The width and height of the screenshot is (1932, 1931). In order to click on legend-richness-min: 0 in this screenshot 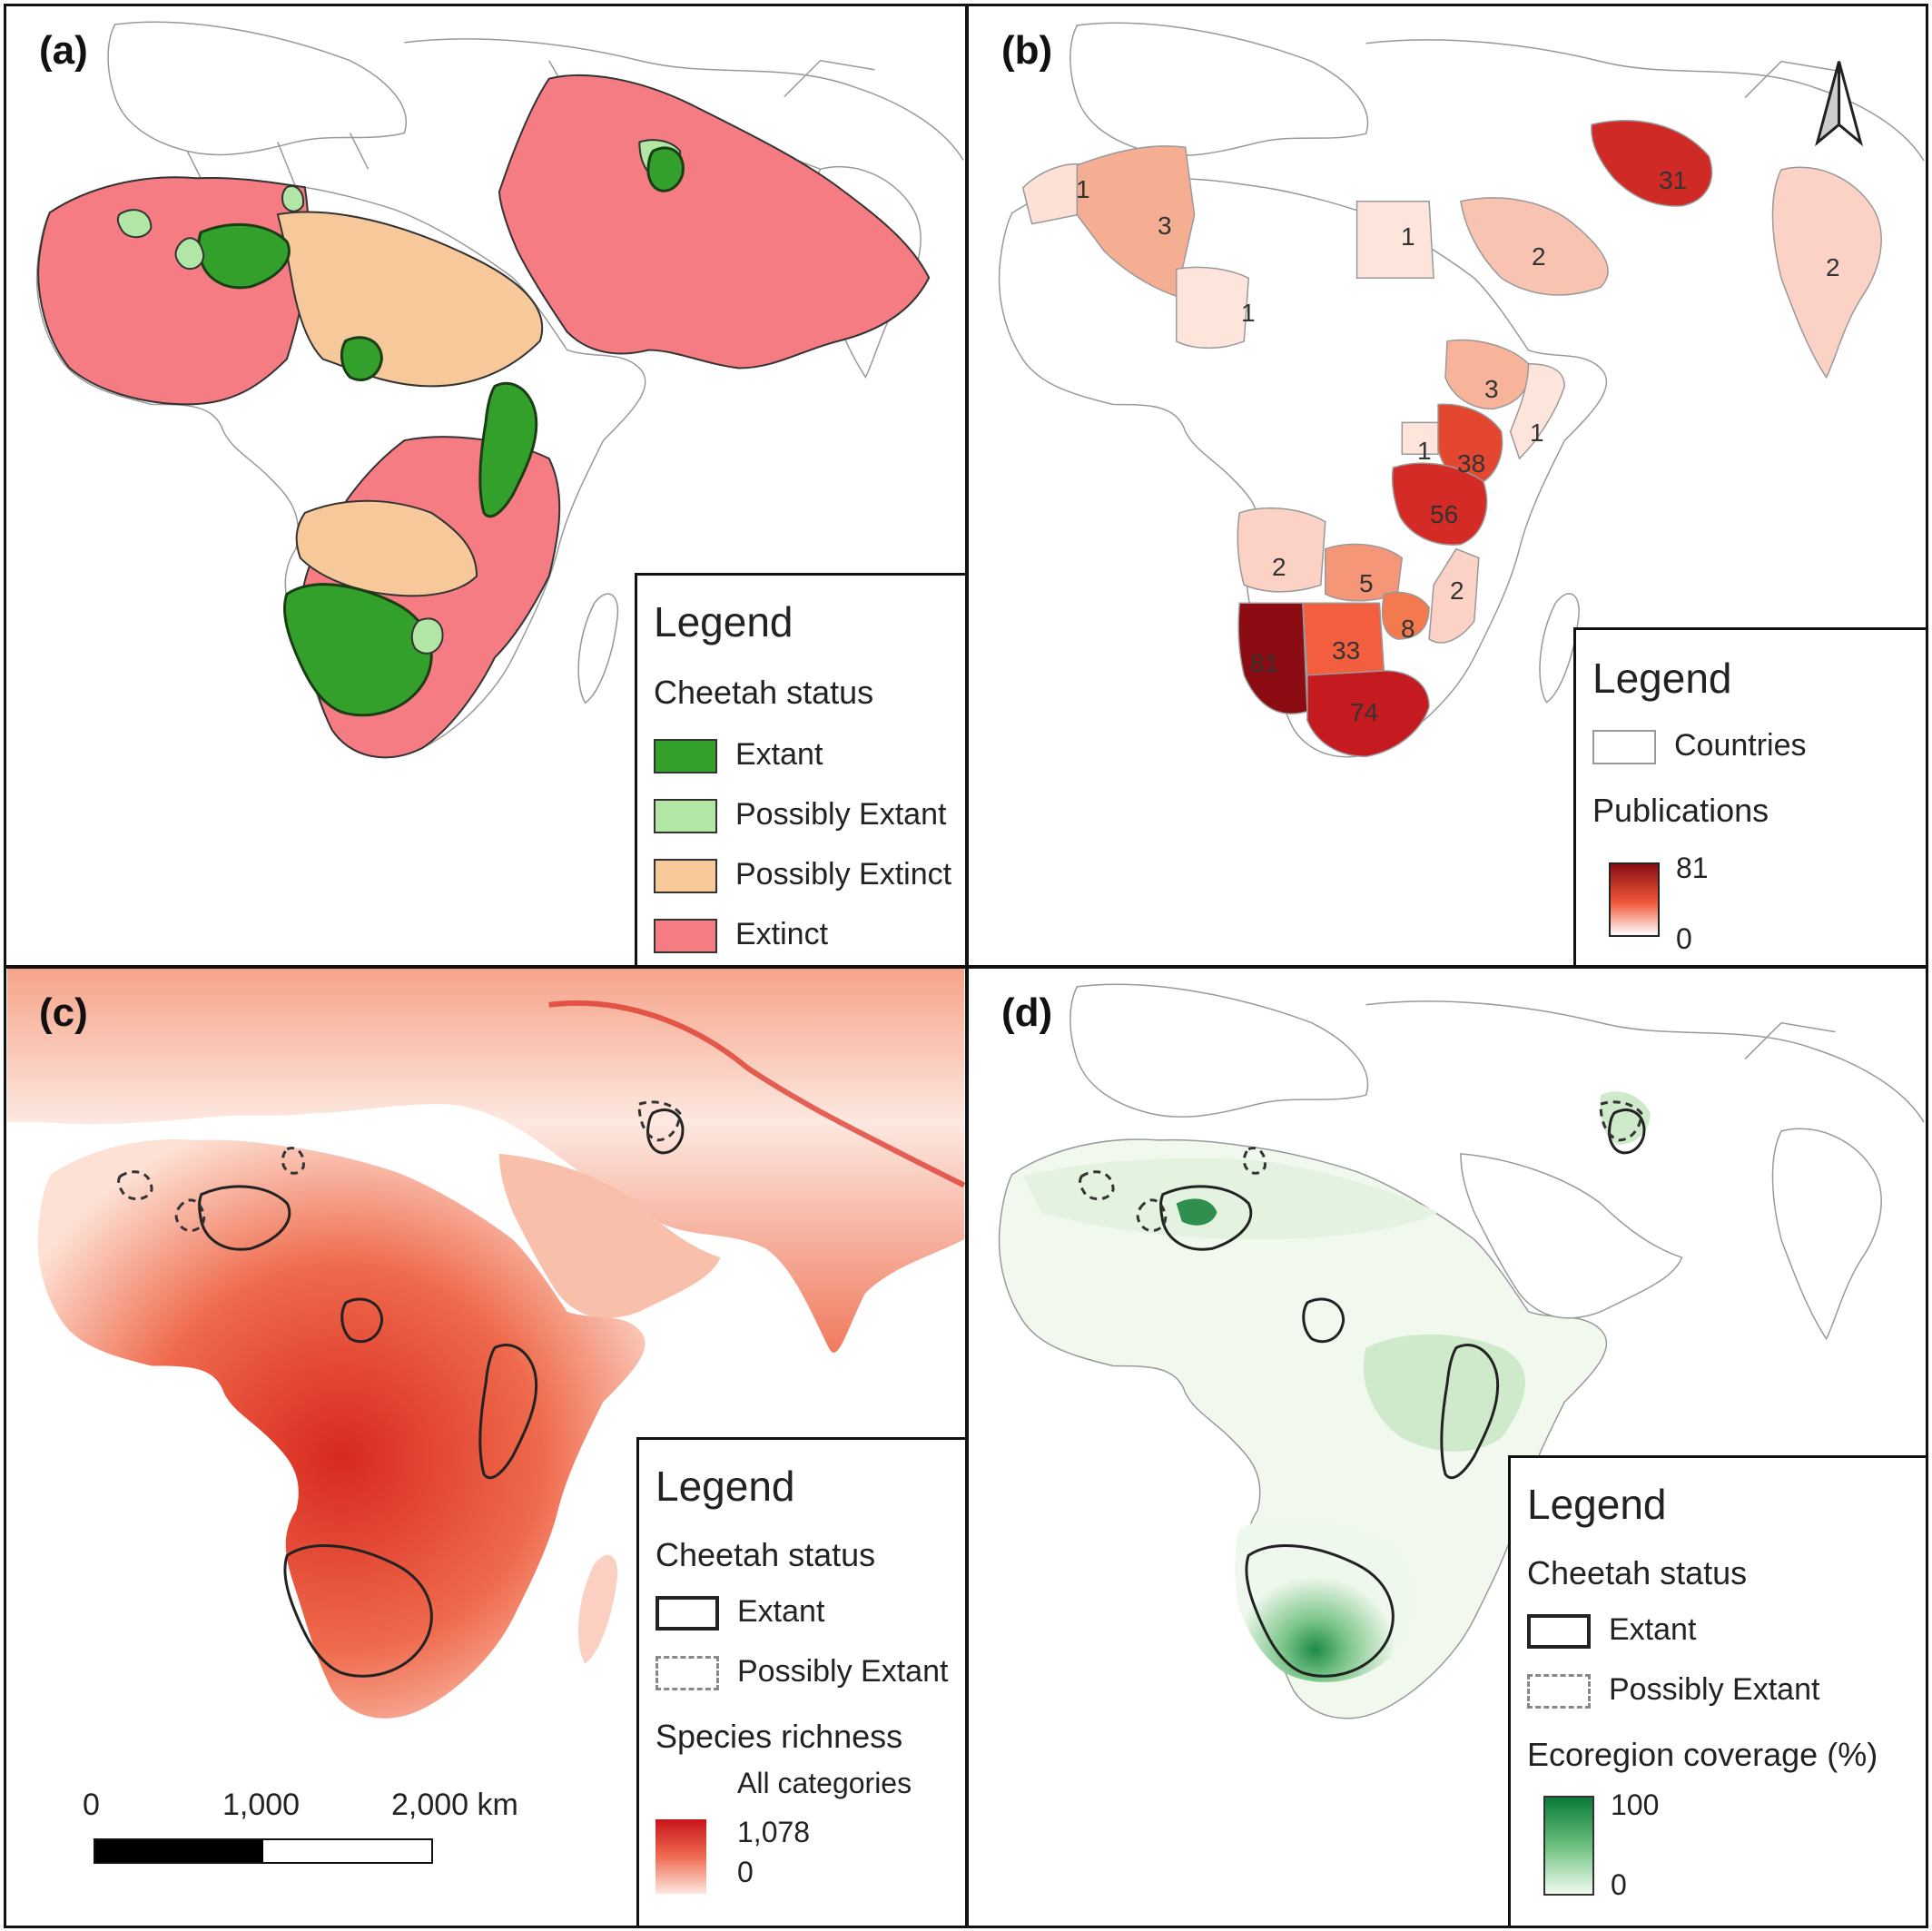, I will do `click(746, 1872)`.